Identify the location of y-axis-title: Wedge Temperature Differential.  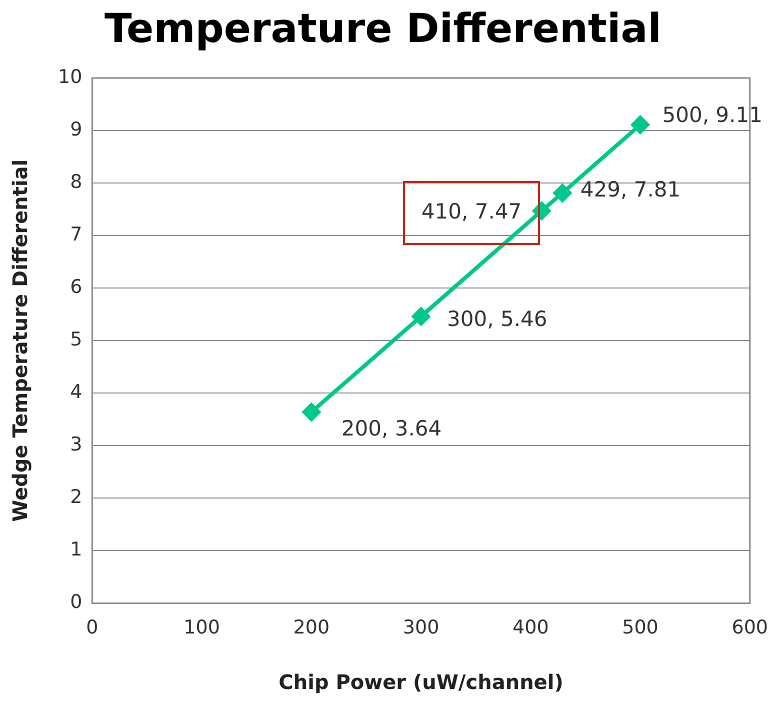
(20, 340).